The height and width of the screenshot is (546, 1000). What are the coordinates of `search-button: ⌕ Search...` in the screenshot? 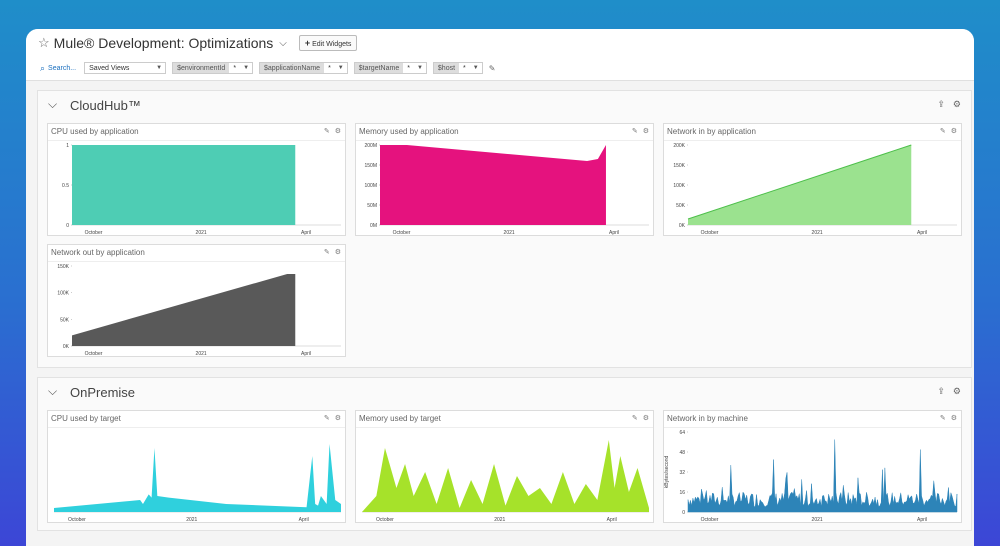 It's located at (58, 67).